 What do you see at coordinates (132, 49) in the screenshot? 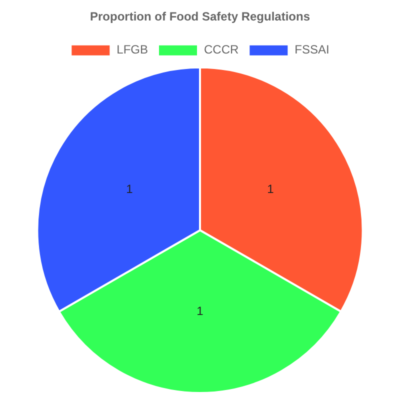
I see `legend-label: LFGB` at bounding box center [132, 49].